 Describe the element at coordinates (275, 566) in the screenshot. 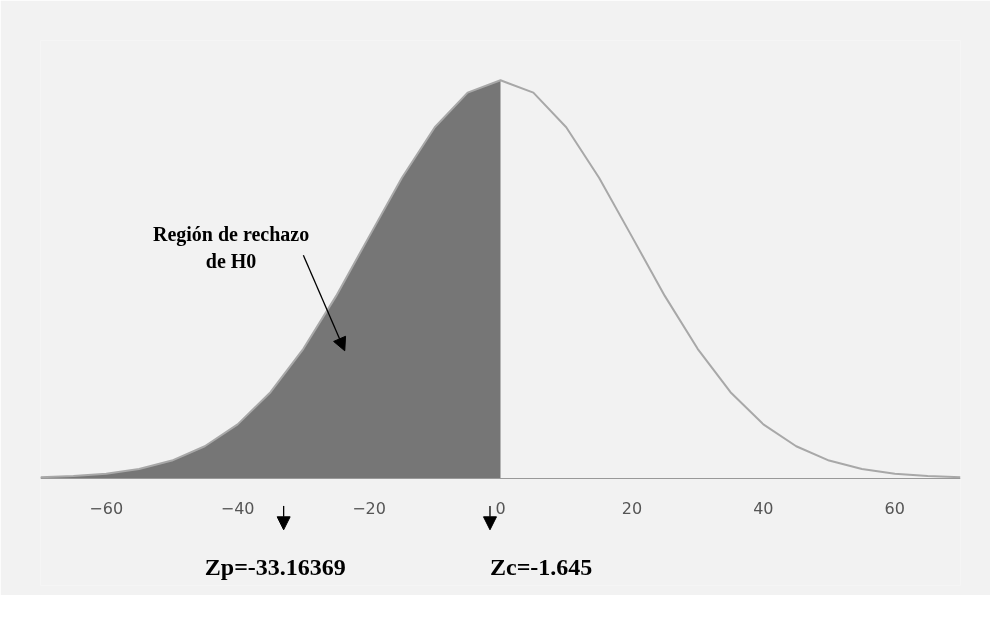

I see `text: Zp=-33.16369` at that location.